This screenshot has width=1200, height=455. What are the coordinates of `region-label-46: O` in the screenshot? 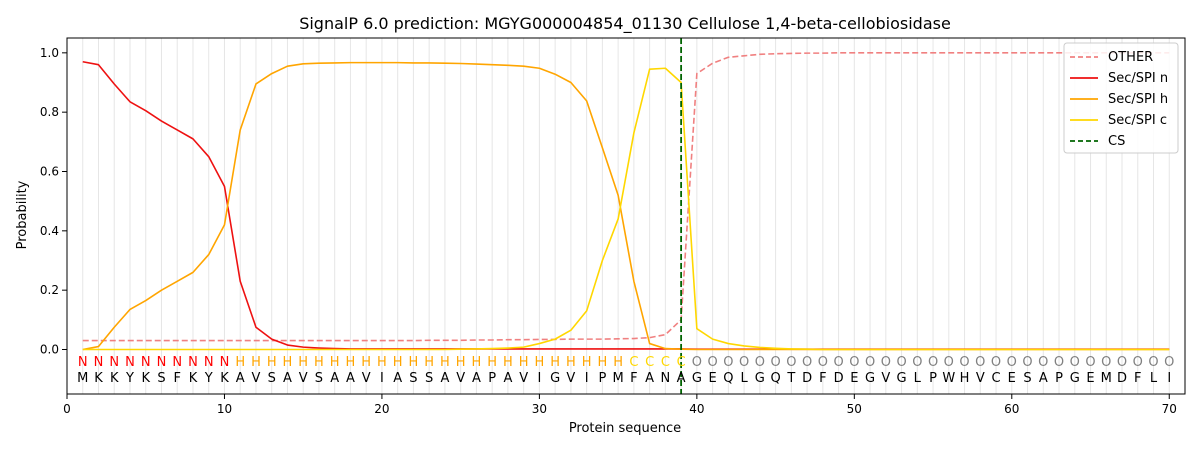 It's located at (791, 362).